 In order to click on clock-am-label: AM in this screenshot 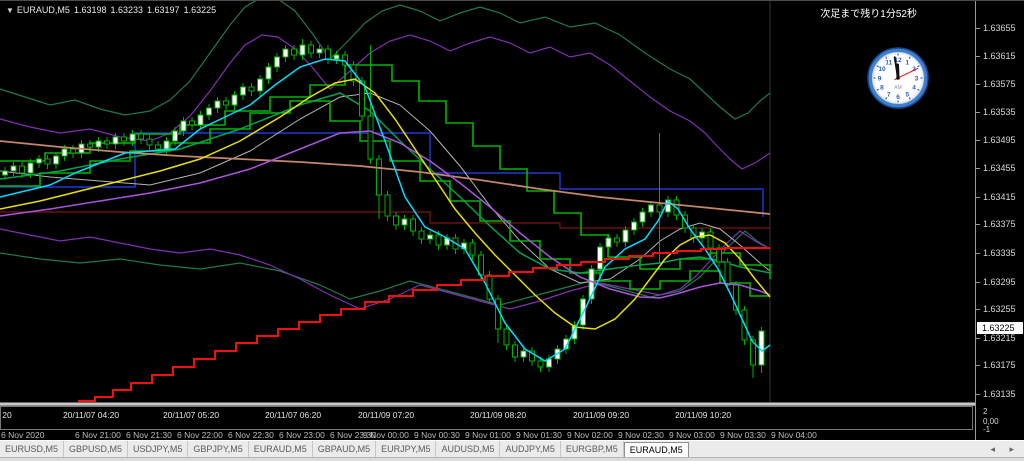, I will do `click(898, 88)`.